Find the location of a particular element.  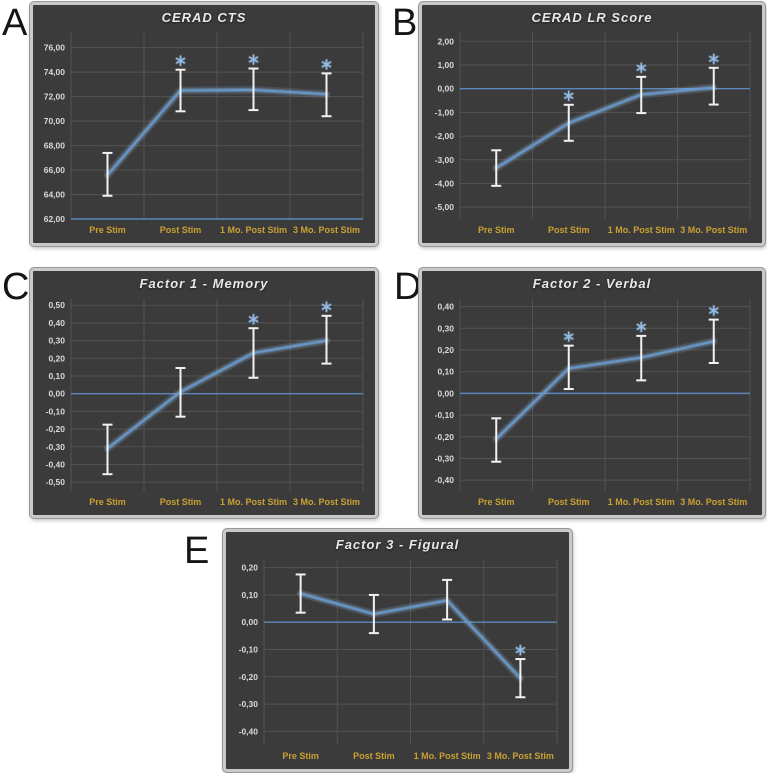

y-tick-label: 72,00 is located at coordinates (55, 97).